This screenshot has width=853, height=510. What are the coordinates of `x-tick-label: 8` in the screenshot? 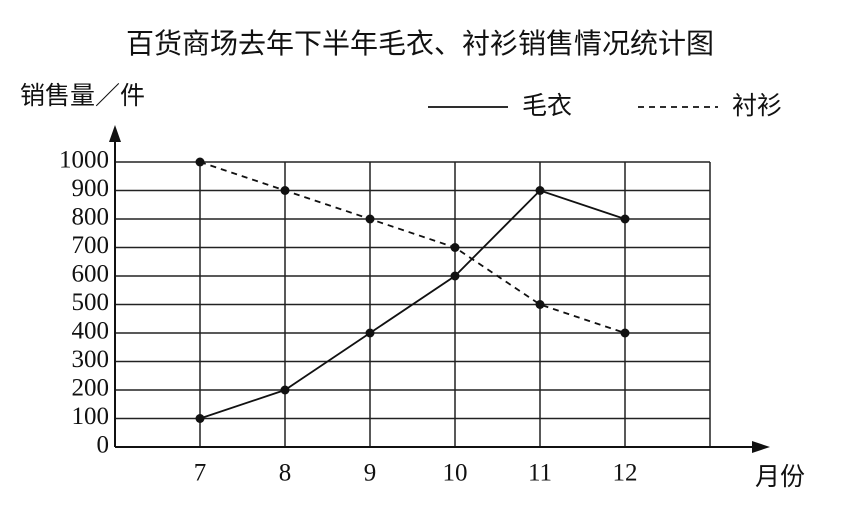 It's located at (285, 473).